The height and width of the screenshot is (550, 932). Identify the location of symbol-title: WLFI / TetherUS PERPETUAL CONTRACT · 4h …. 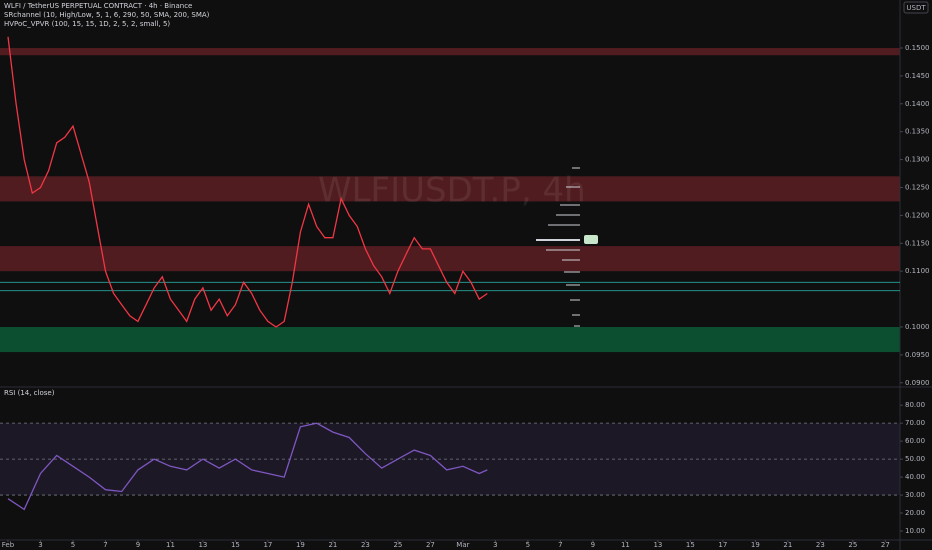
(98, 6).